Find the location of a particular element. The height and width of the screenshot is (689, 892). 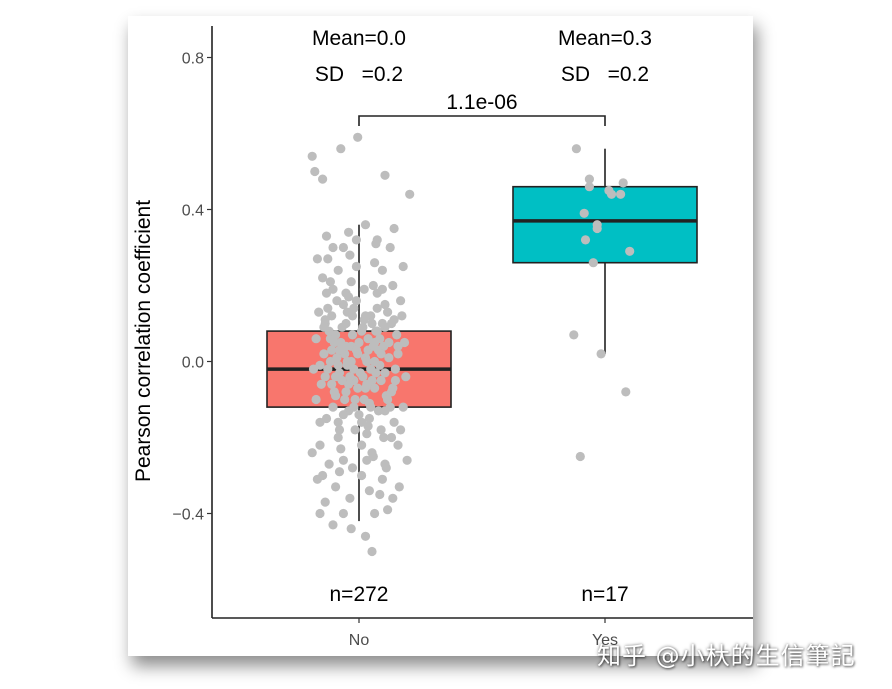

watermark-text: 知乎 @小杕的生信筆記 is located at coordinates (726, 656).